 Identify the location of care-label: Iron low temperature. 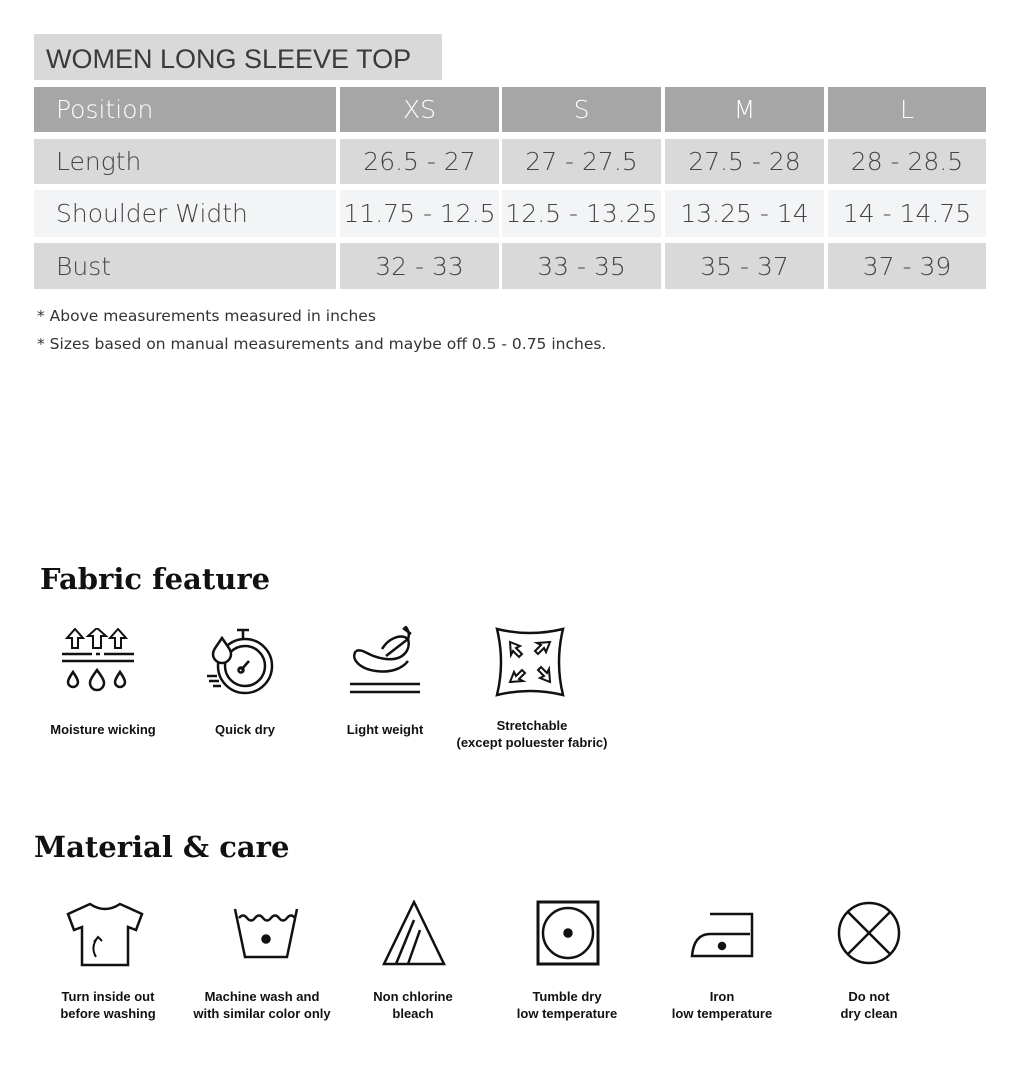
(722, 1005).